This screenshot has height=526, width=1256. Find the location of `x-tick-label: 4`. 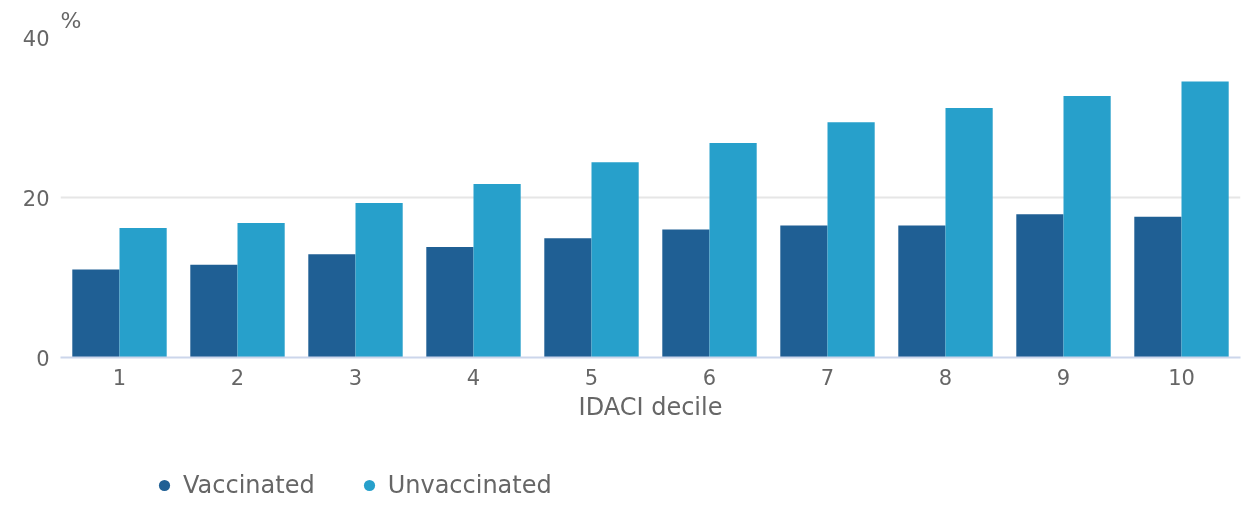

x-tick-label: 4 is located at coordinates (473, 377).